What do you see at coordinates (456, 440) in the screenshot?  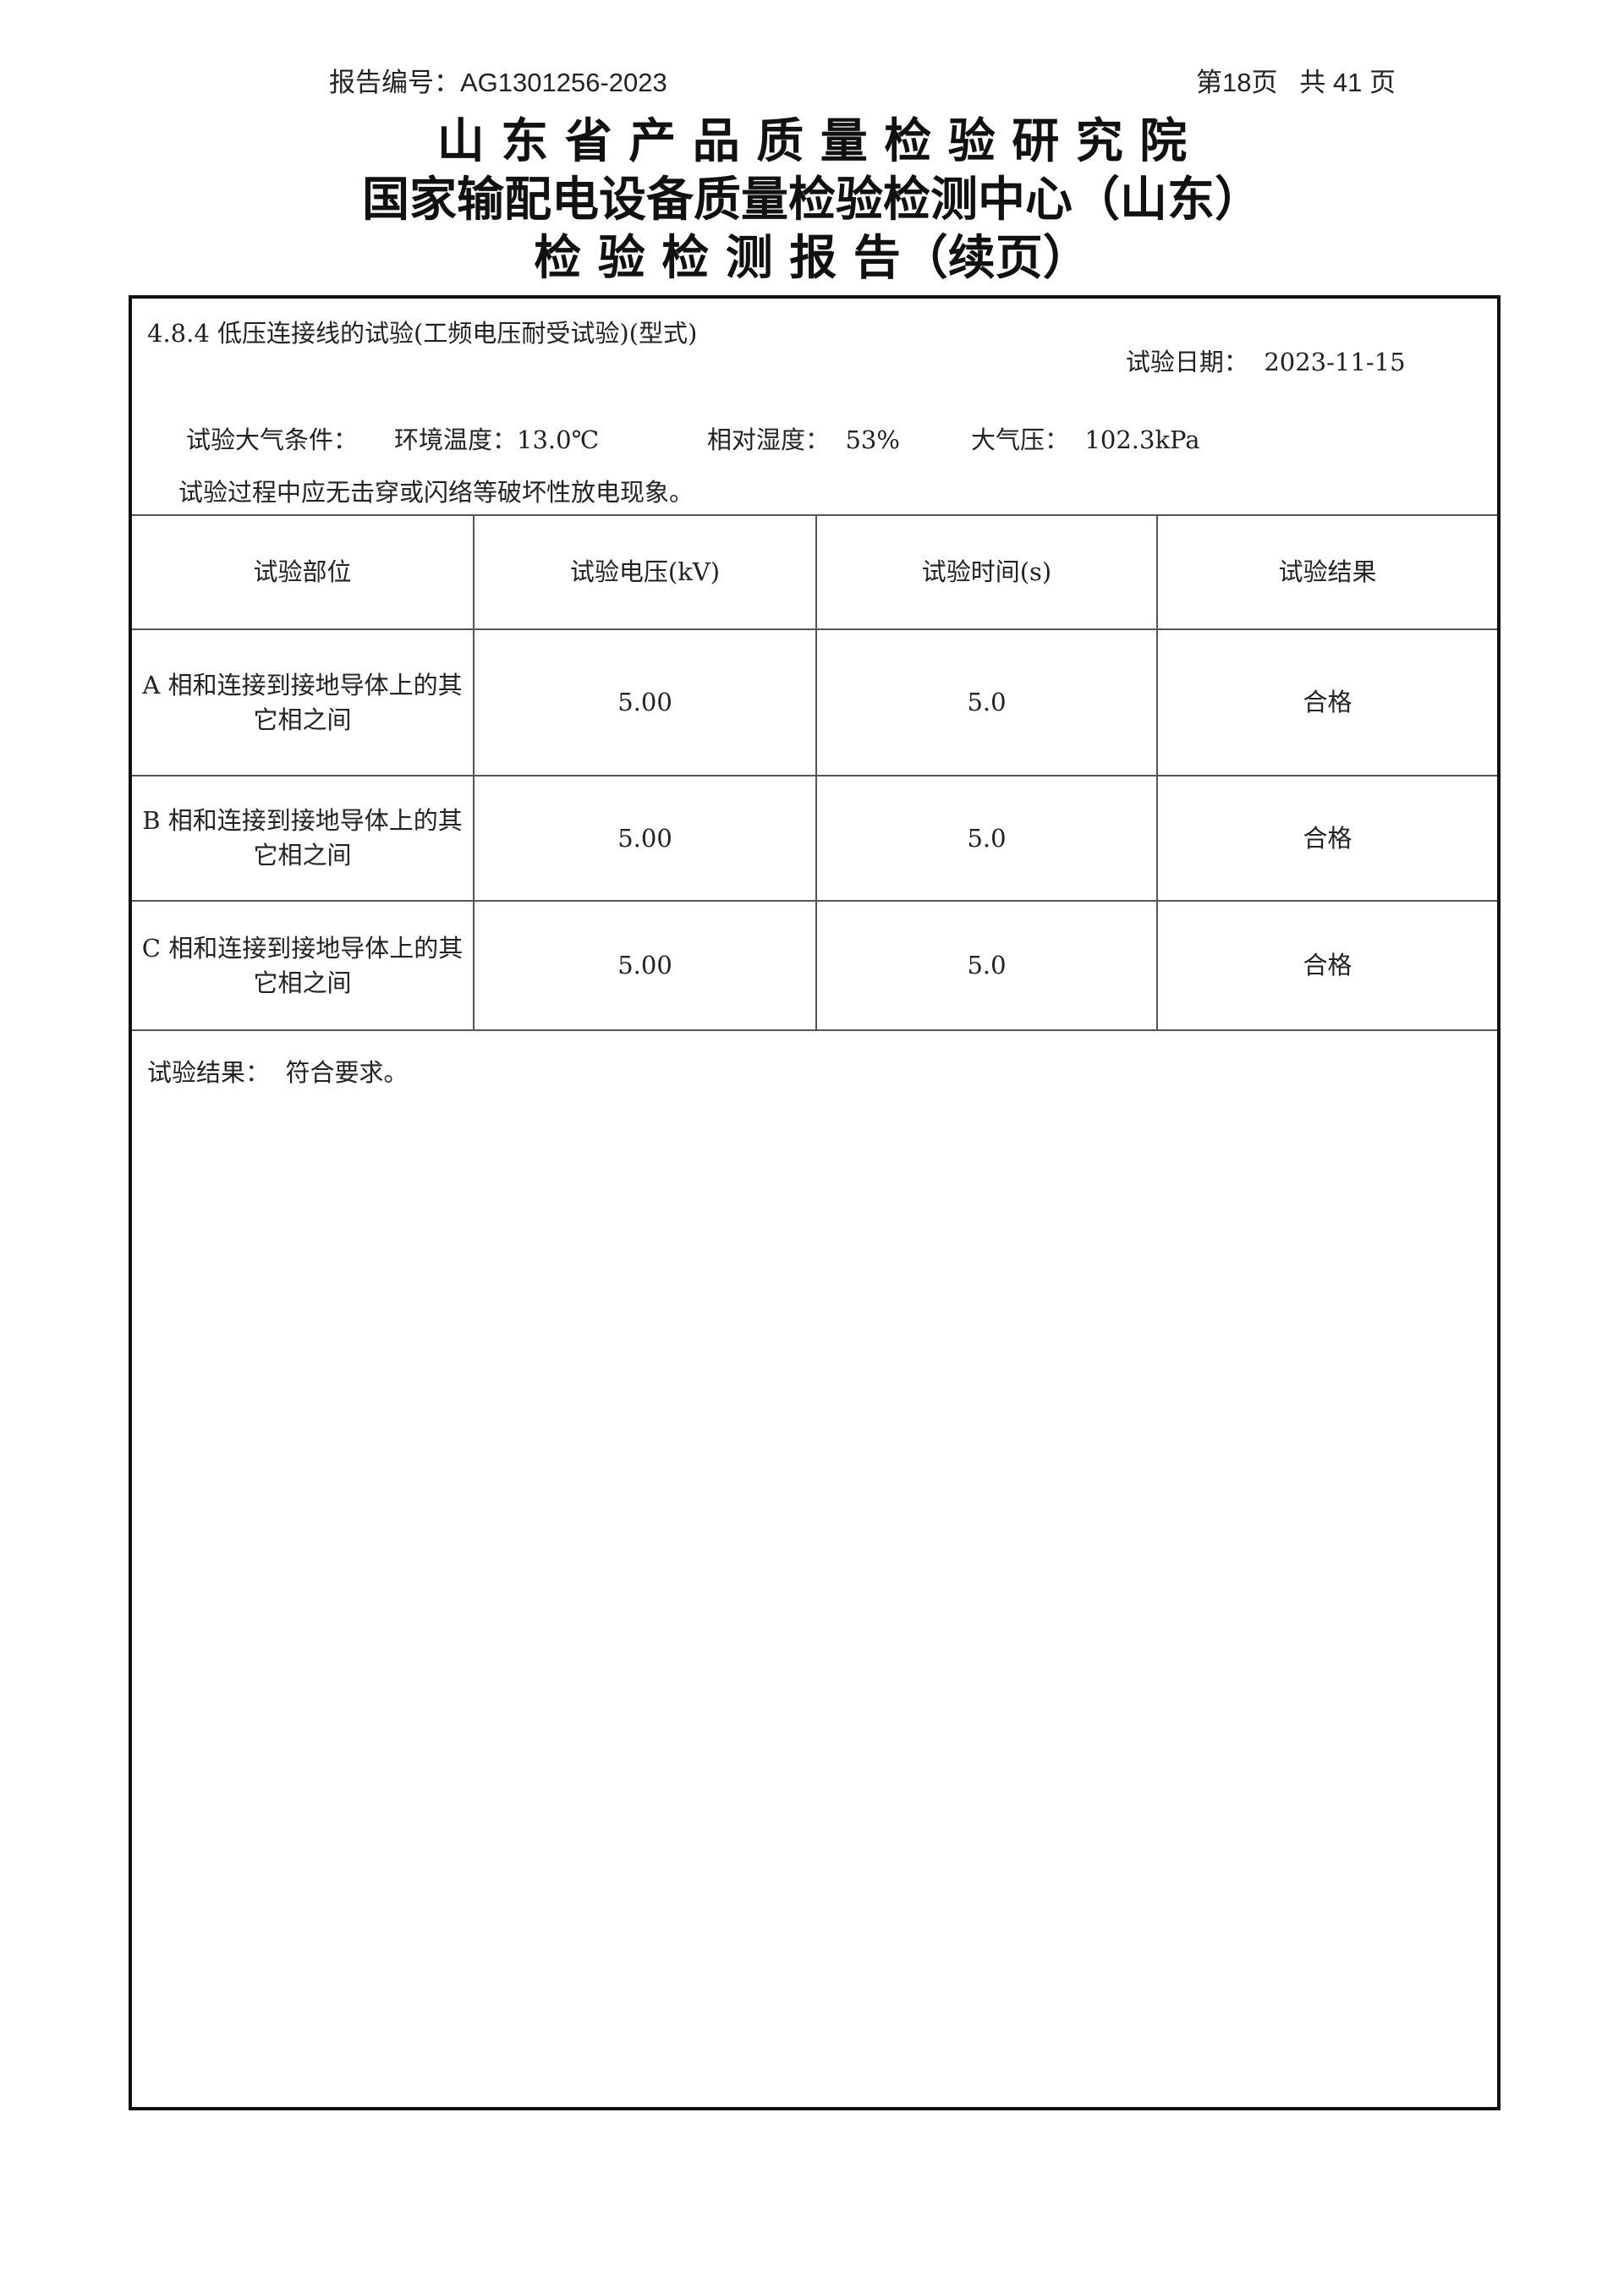 I see `temperature-label: 环境温度：` at bounding box center [456, 440].